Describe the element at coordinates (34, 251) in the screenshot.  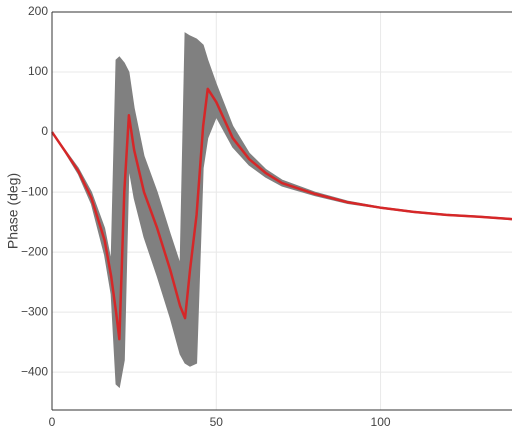
I see `y-tick-label: −200` at that location.